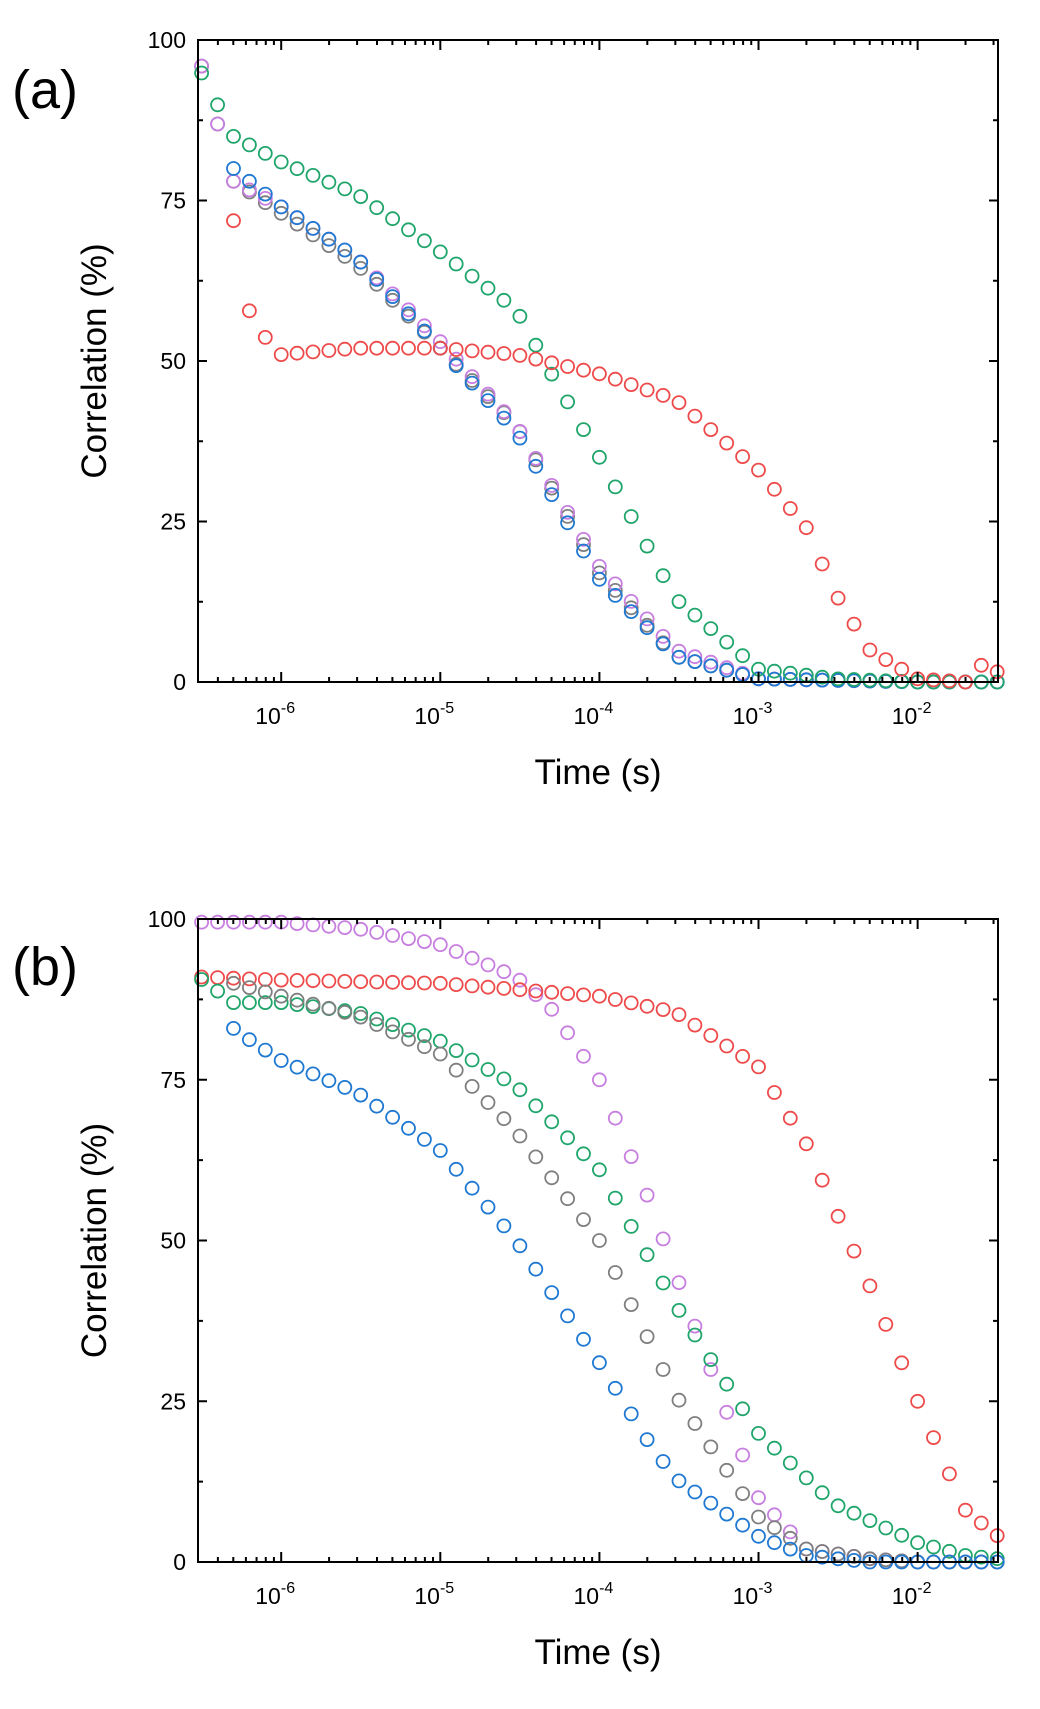 This screenshot has height=1709, width=1040. I want to click on y-axis-title: Correlation (%), so click(94, 1240).